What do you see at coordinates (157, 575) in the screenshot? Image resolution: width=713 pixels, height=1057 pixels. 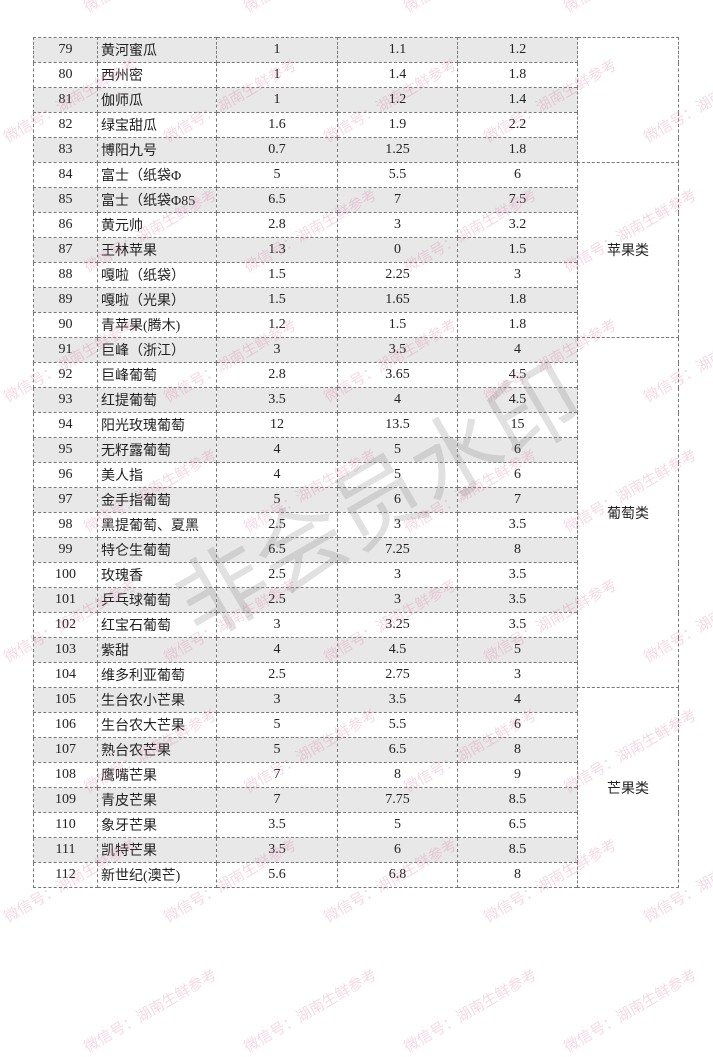 I see `product-name: 玫瑰香` at bounding box center [157, 575].